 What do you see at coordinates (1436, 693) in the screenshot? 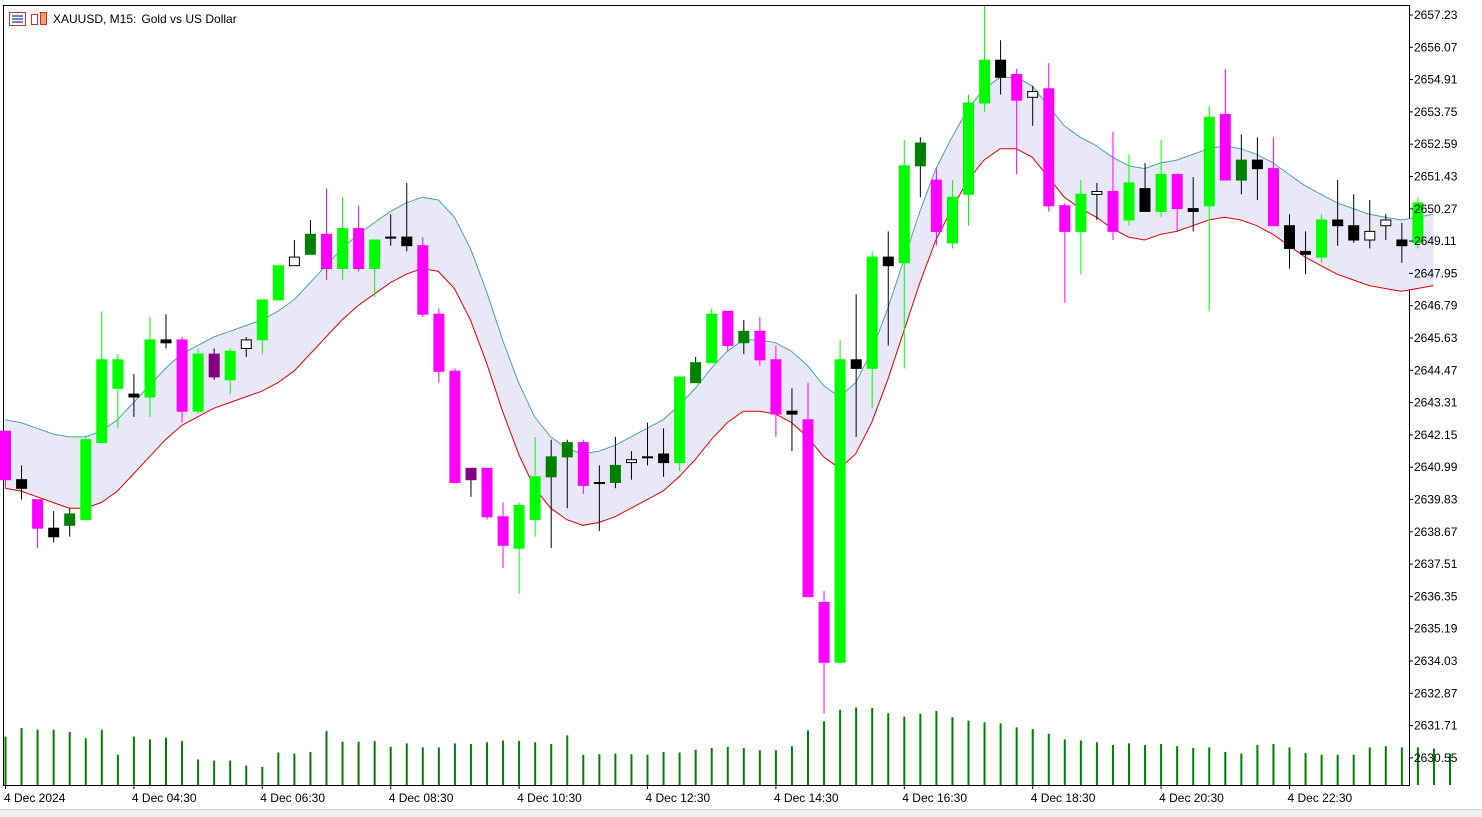
I see `price-tick-label: 2632.87` at bounding box center [1436, 693].